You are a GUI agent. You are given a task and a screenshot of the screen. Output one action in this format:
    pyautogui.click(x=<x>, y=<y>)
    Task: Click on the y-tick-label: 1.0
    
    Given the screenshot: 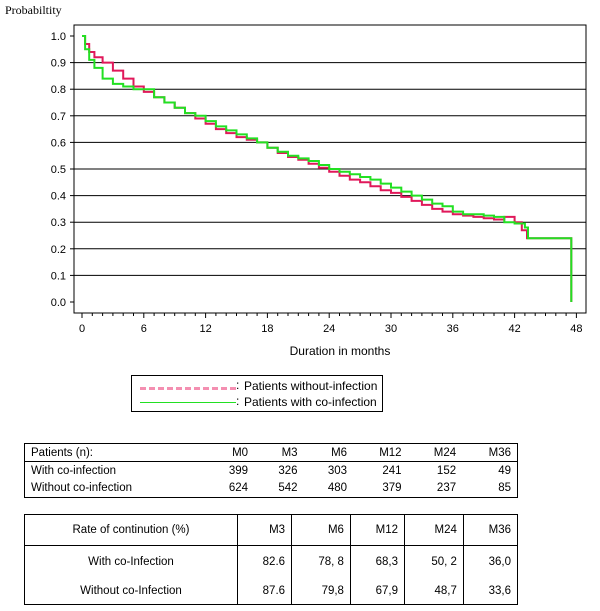 What is the action you would take?
    pyautogui.click(x=58, y=37)
    